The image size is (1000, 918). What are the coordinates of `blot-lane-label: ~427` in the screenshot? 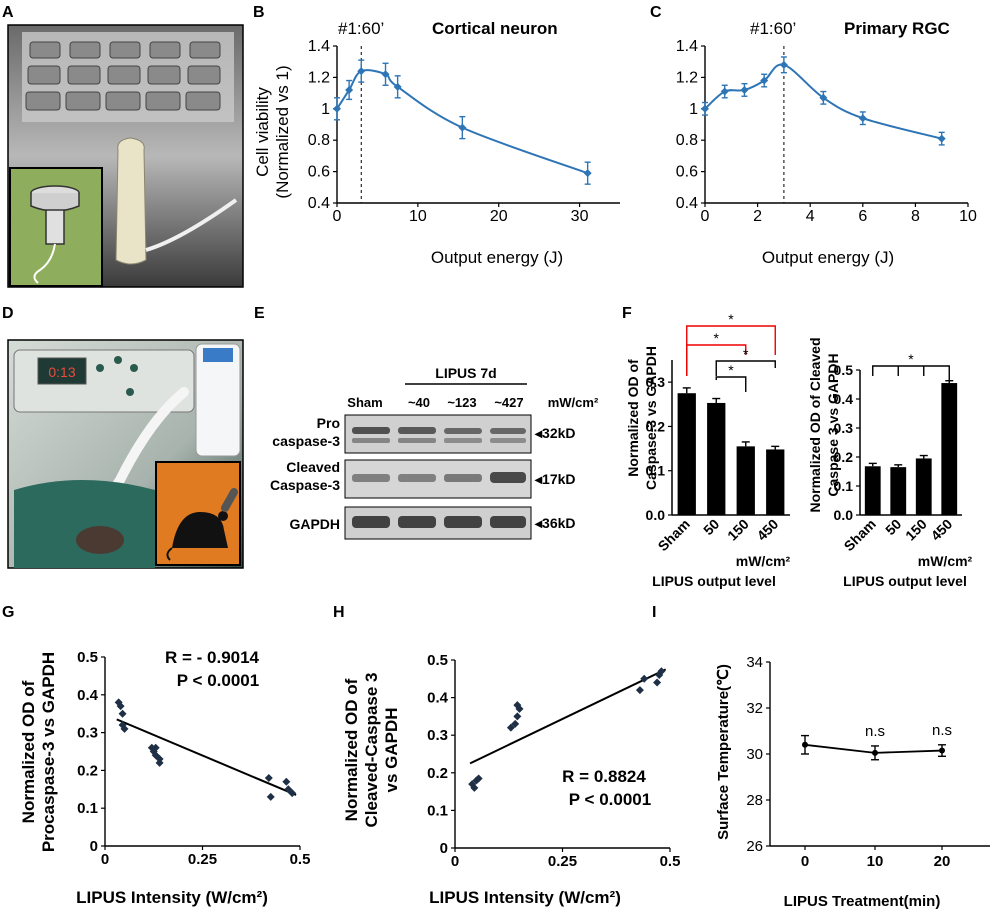 It's located at (508, 402).